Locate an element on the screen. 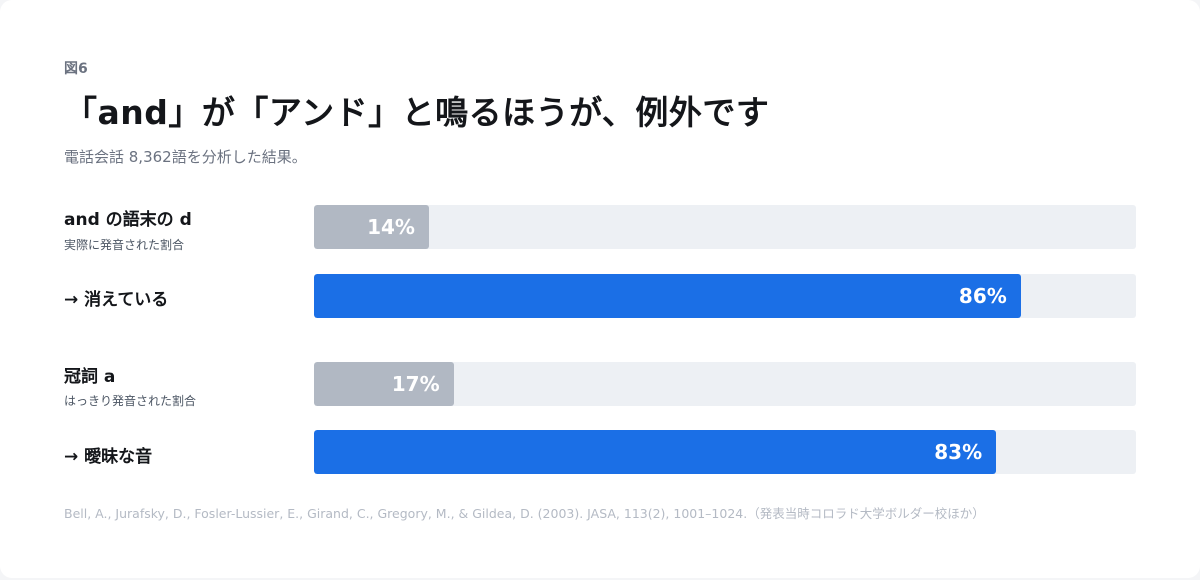 This screenshot has width=1200, height=580. bar-value-label: 14% is located at coordinates (391, 227).